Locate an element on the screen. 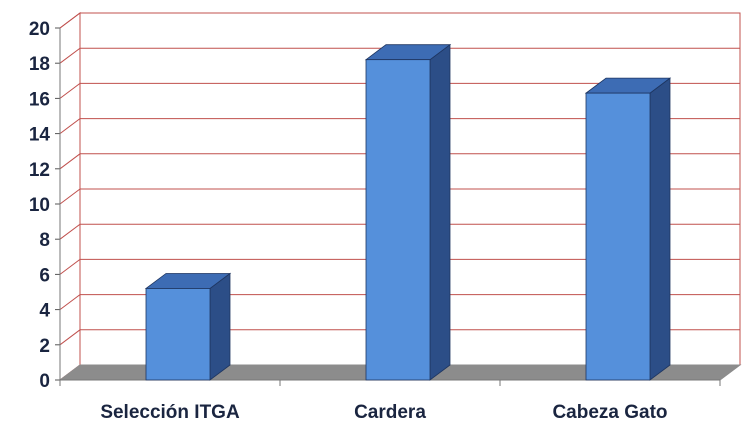 This screenshot has width=744, height=427. y-tick-label: 6 is located at coordinates (44, 275).